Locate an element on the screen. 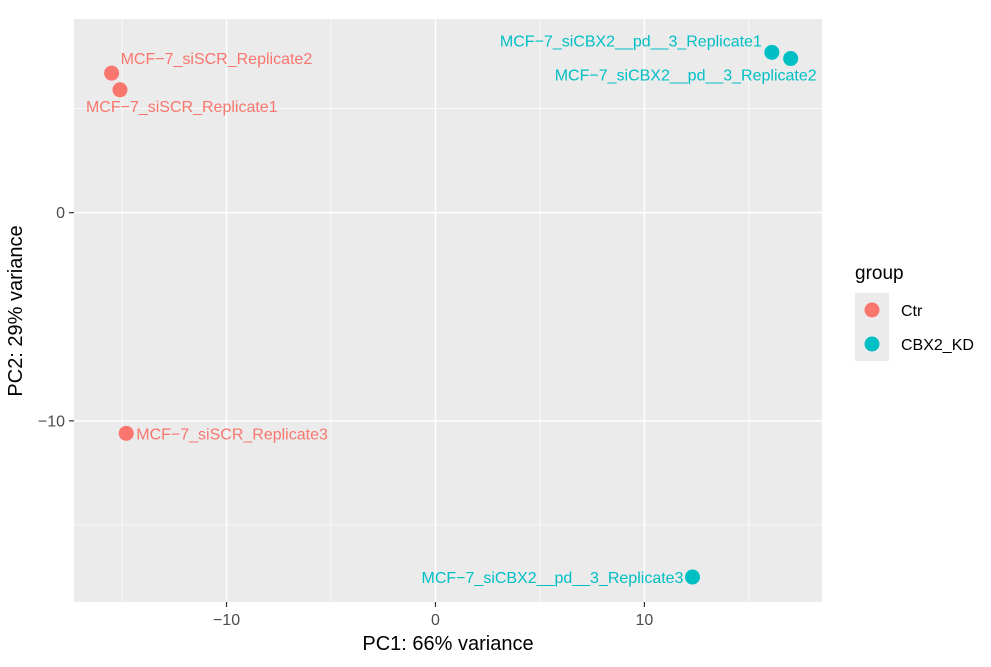  y-tick-label: −10 is located at coordinates (51, 421).